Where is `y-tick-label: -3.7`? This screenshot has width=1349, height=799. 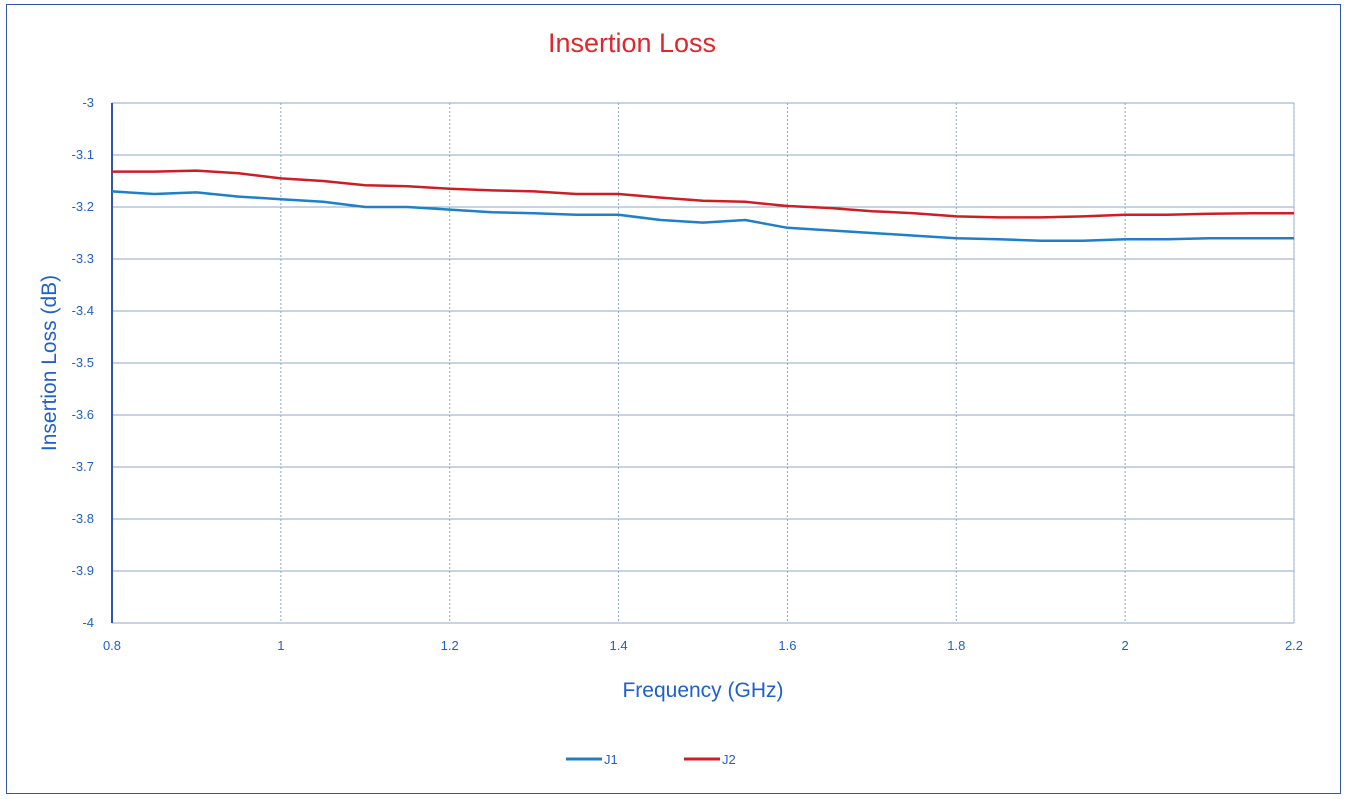
y-tick-label: -3.7 is located at coordinates (83, 466).